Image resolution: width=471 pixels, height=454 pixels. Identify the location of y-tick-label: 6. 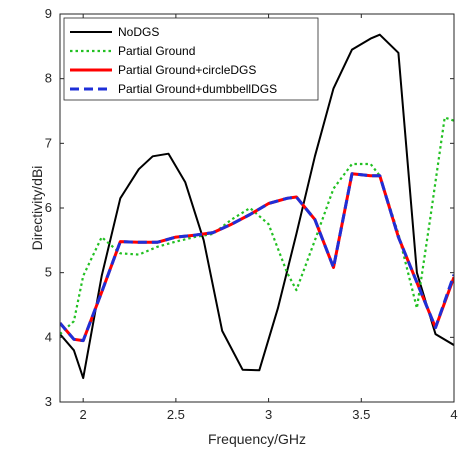
(48, 207).